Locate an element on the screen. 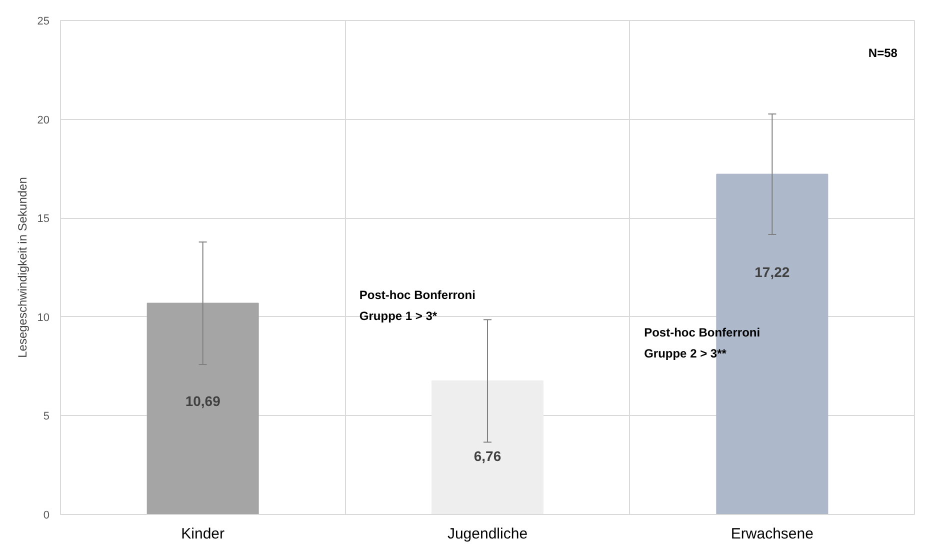 The width and height of the screenshot is (929, 549). x-tick-label: Kinder is located at coordinates (203, 534).